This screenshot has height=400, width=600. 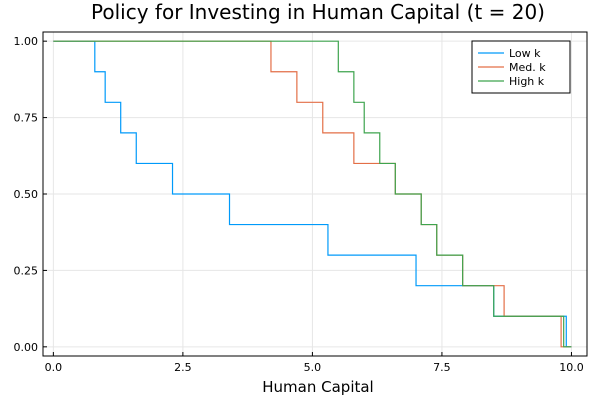 I want to click on y-tick-label: 0.25, so click(x=26, y=270).